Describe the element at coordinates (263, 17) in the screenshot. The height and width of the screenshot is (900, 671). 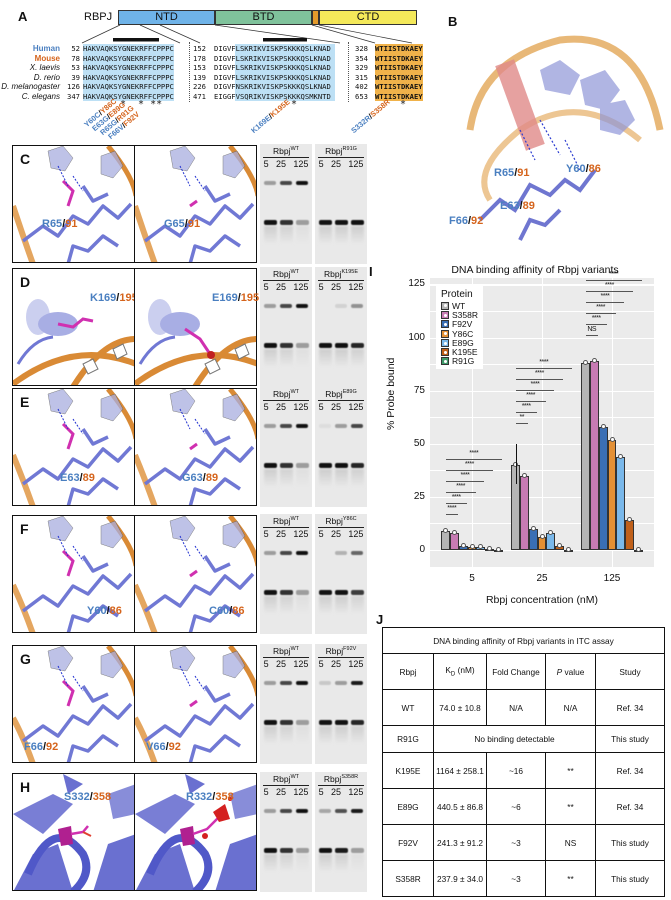
I see `domain-btd: BTD` at that location.